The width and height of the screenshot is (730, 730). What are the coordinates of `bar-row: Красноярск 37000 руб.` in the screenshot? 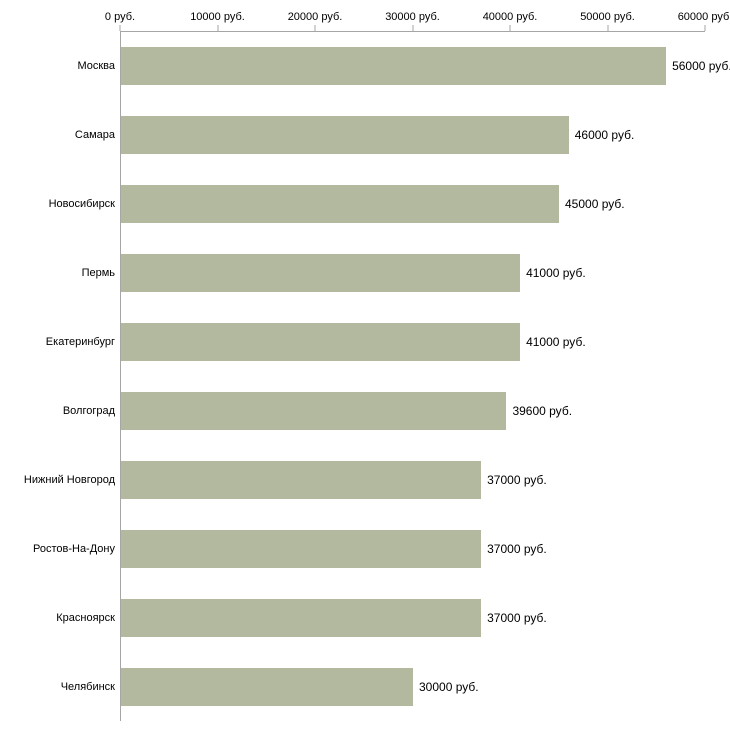 It's located at (380, 617).